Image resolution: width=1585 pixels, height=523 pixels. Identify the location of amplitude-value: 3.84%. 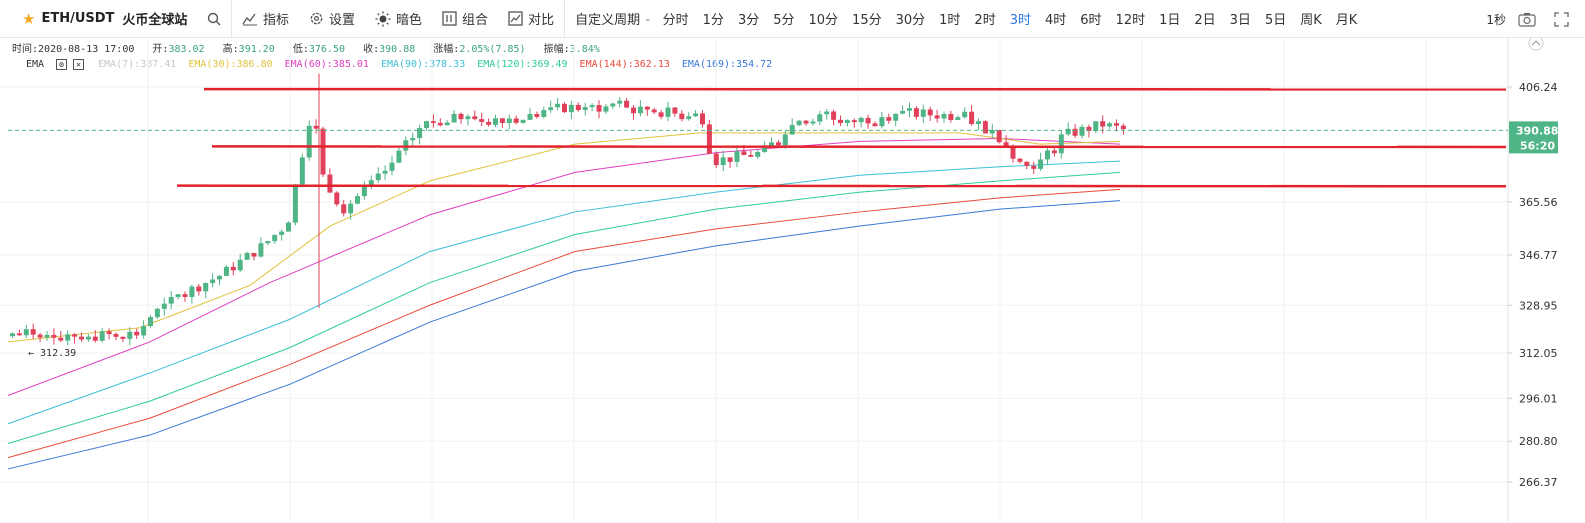
(584, 49).